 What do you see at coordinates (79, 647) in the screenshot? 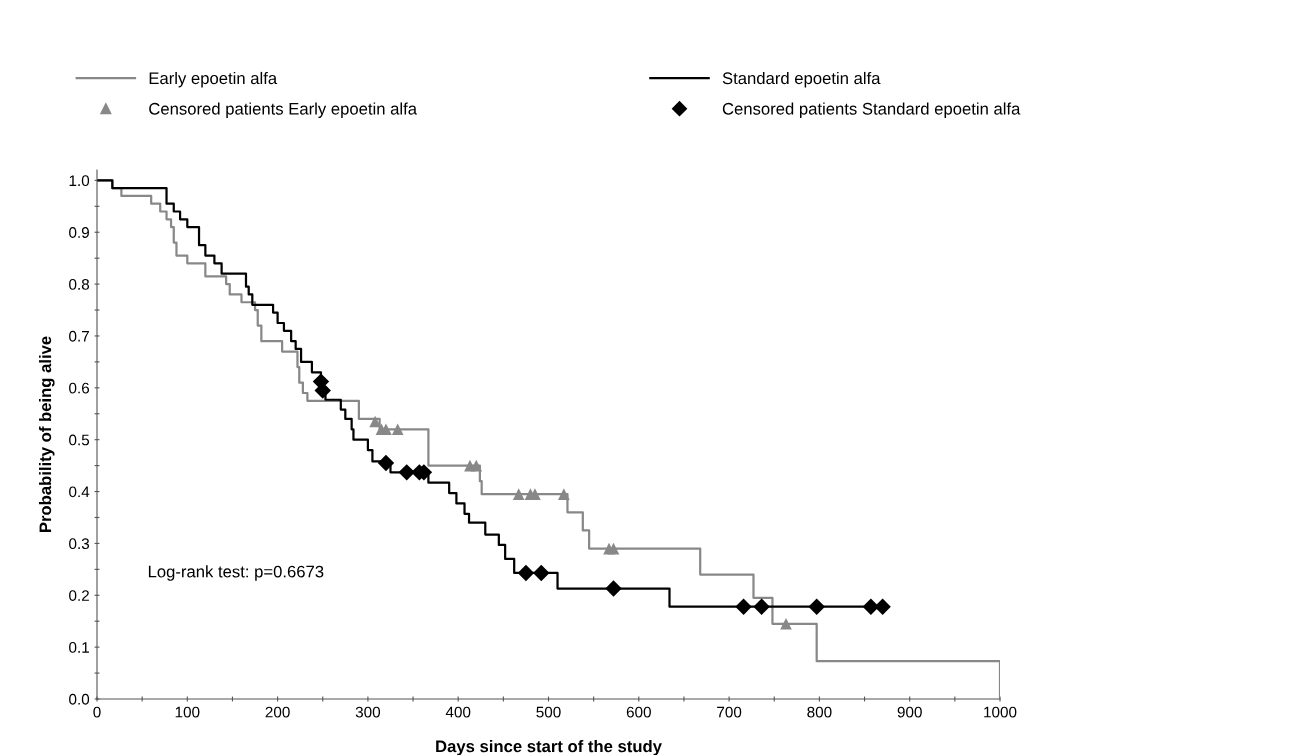
I see `y-tick-label: 0.1` at bounding box center [79, 647].